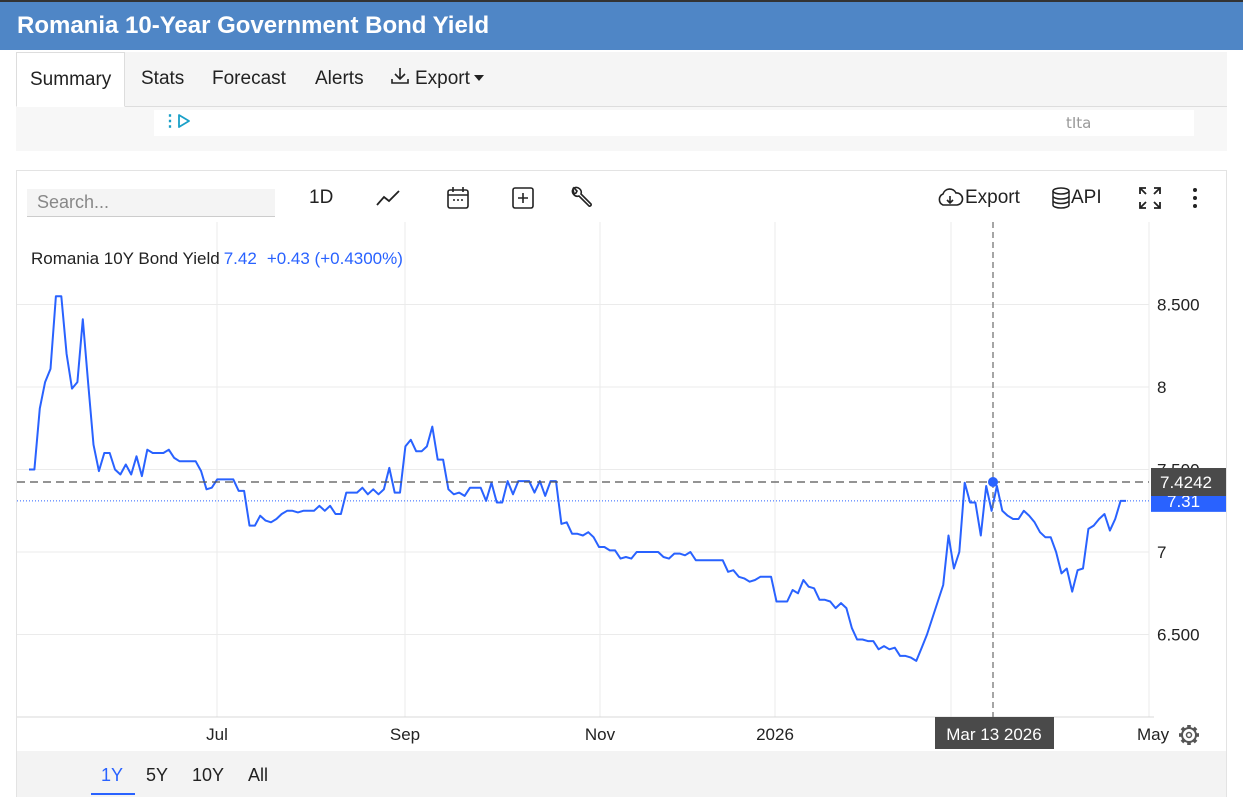 This screenshot has height=810, width=1243. I want to click on legend-series-name: Romania 10Y Bond Yield, so click(125, 258).